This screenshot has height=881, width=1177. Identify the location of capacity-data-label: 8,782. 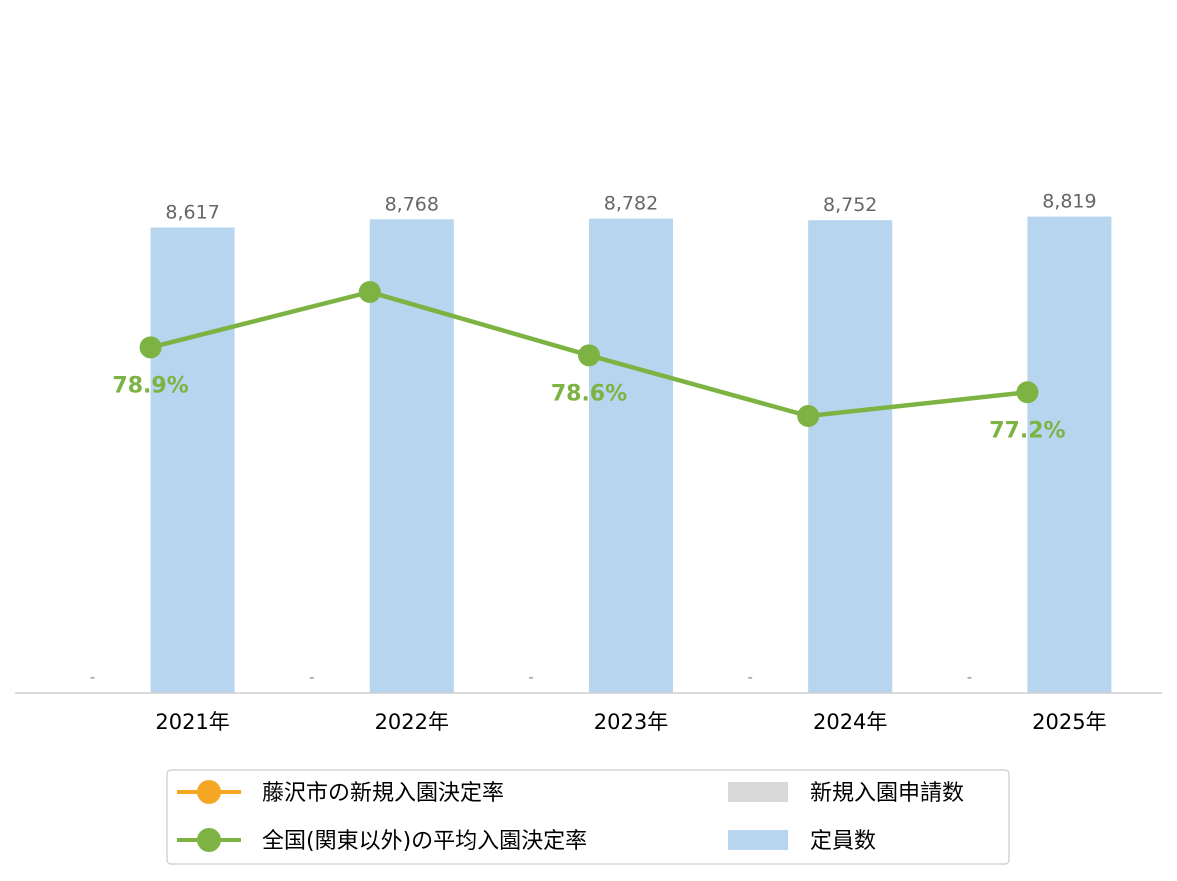
(631, 204).